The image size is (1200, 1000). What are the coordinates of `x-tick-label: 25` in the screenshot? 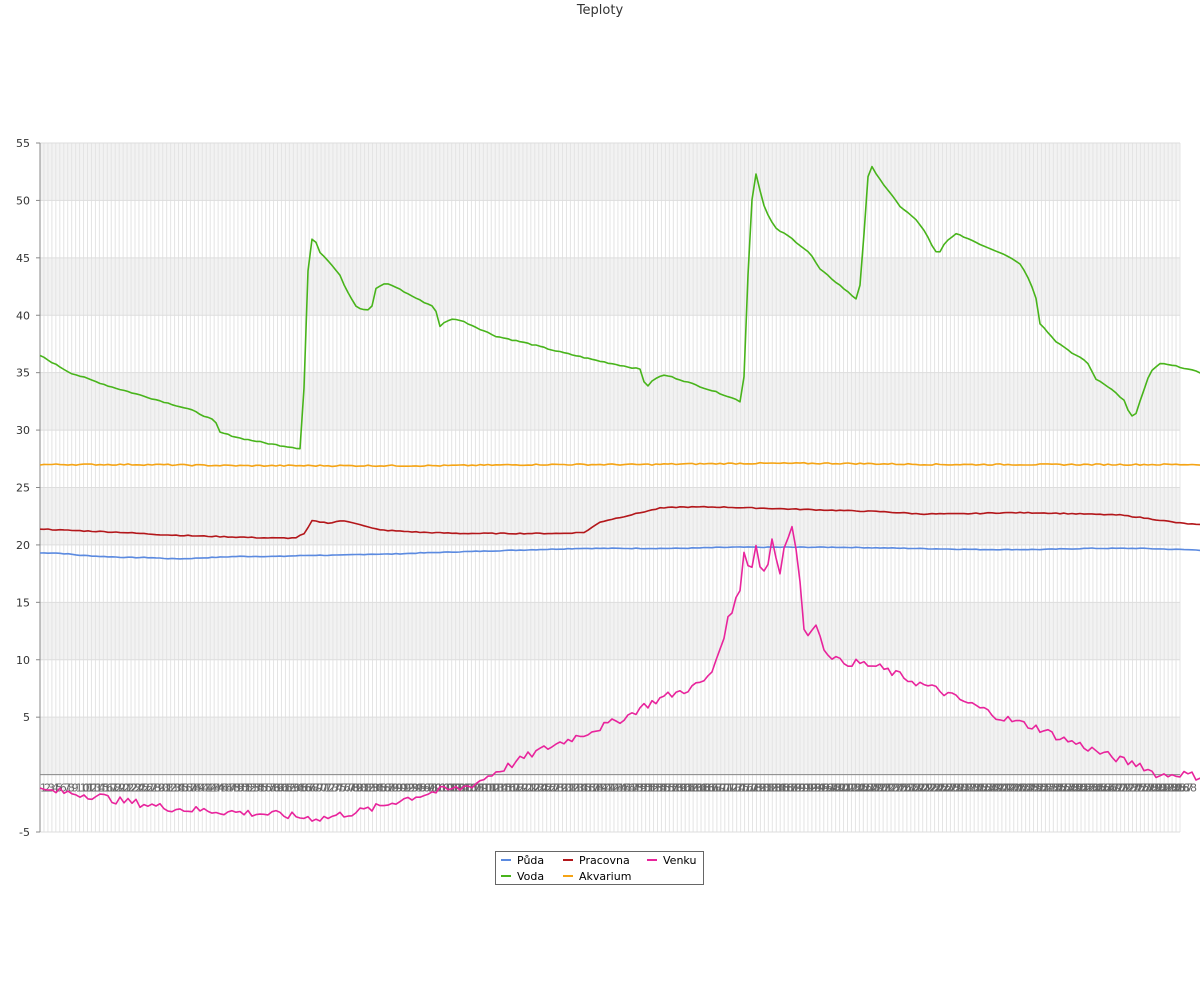 It's located at (142, 788).